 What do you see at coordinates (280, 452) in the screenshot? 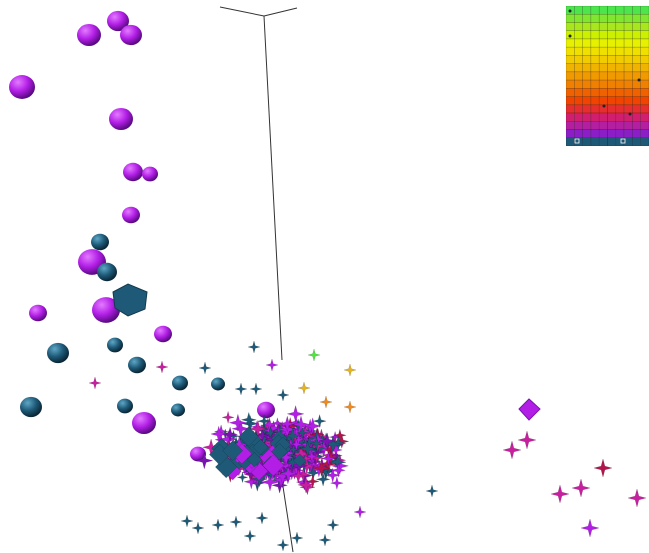
I see `cluster-octahedron` at bounding box center [280, 452].